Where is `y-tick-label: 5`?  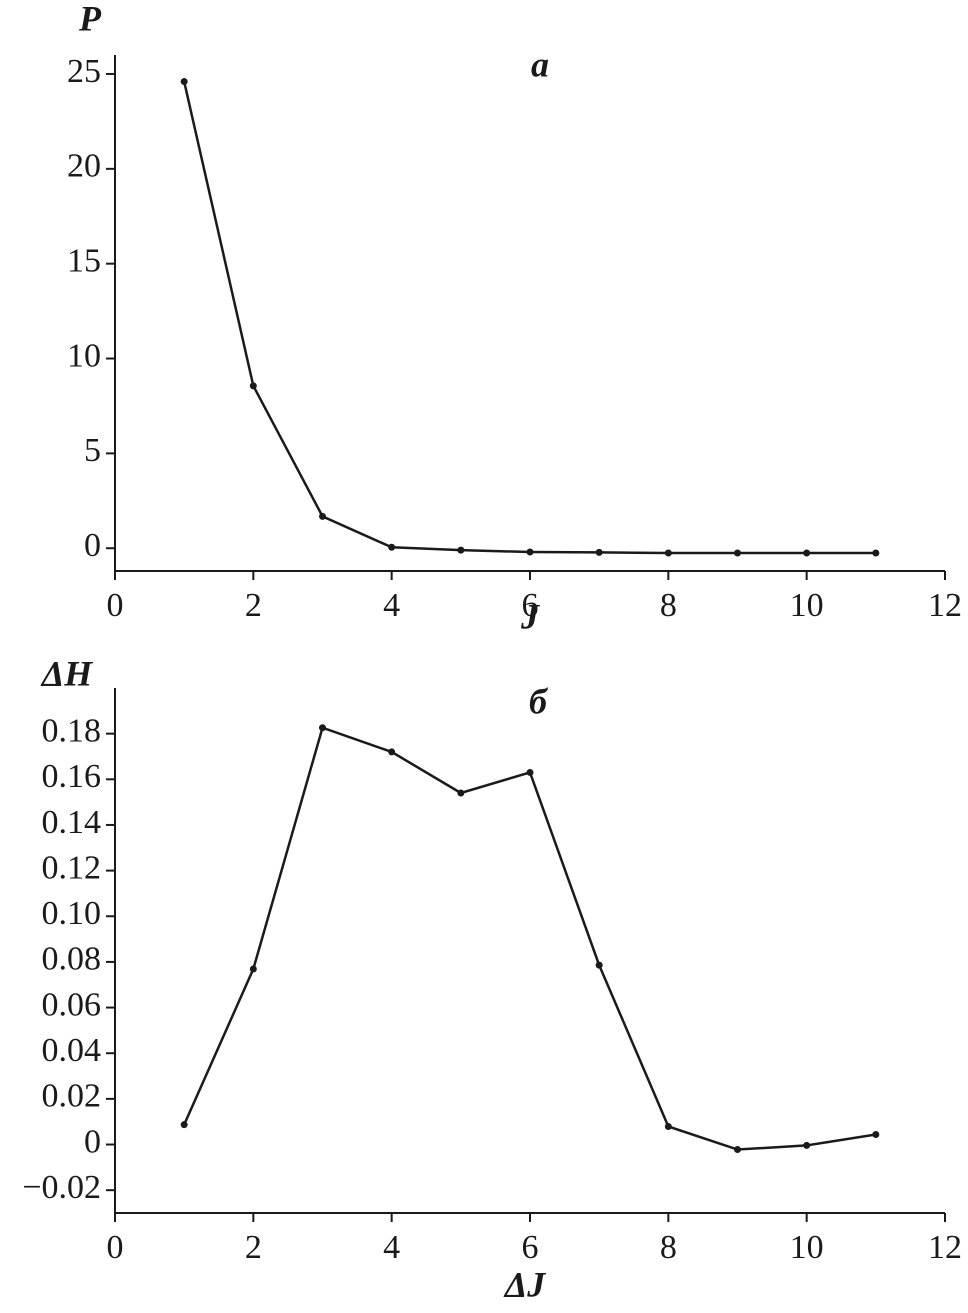
y-tick-label: 5 is located at coordinates (92, 450).